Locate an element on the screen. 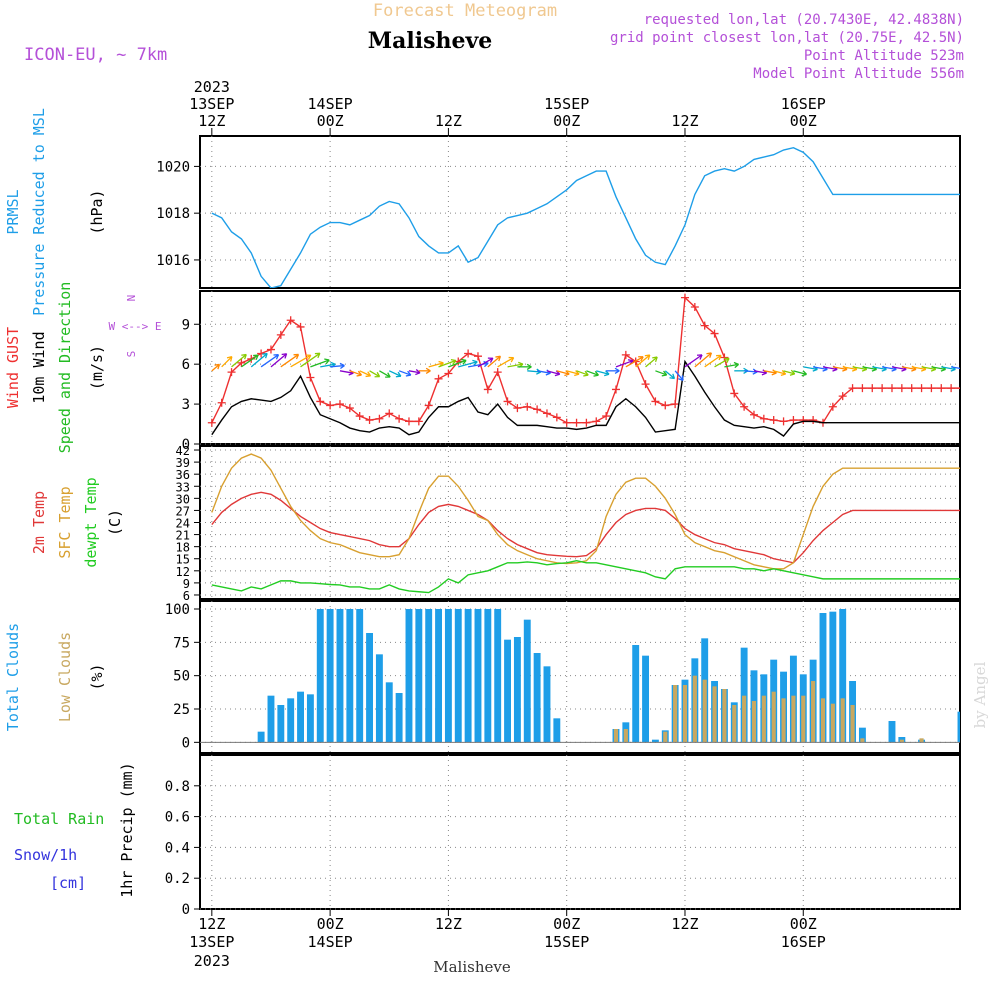 This screenshot has width=1000, height=1000. panel-label: 10m Wind is located at coordinates (39, 367).